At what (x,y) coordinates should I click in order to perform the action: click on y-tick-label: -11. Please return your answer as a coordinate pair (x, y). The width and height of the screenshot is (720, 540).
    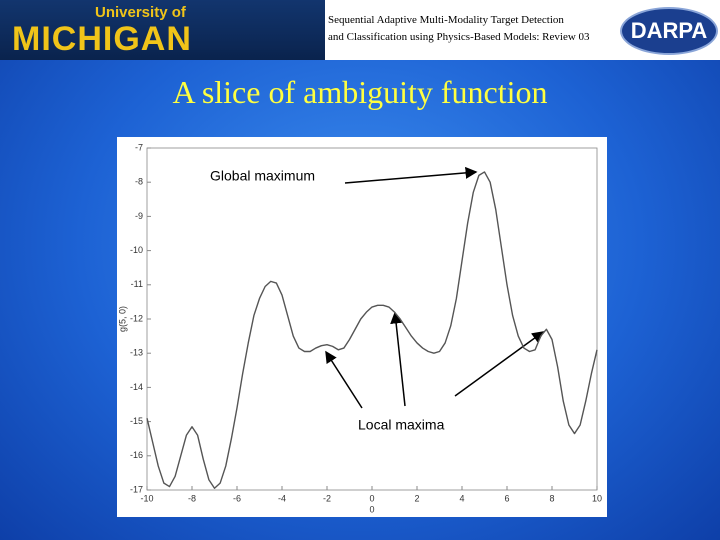
    Looking at the image, I should click on (137, 284).